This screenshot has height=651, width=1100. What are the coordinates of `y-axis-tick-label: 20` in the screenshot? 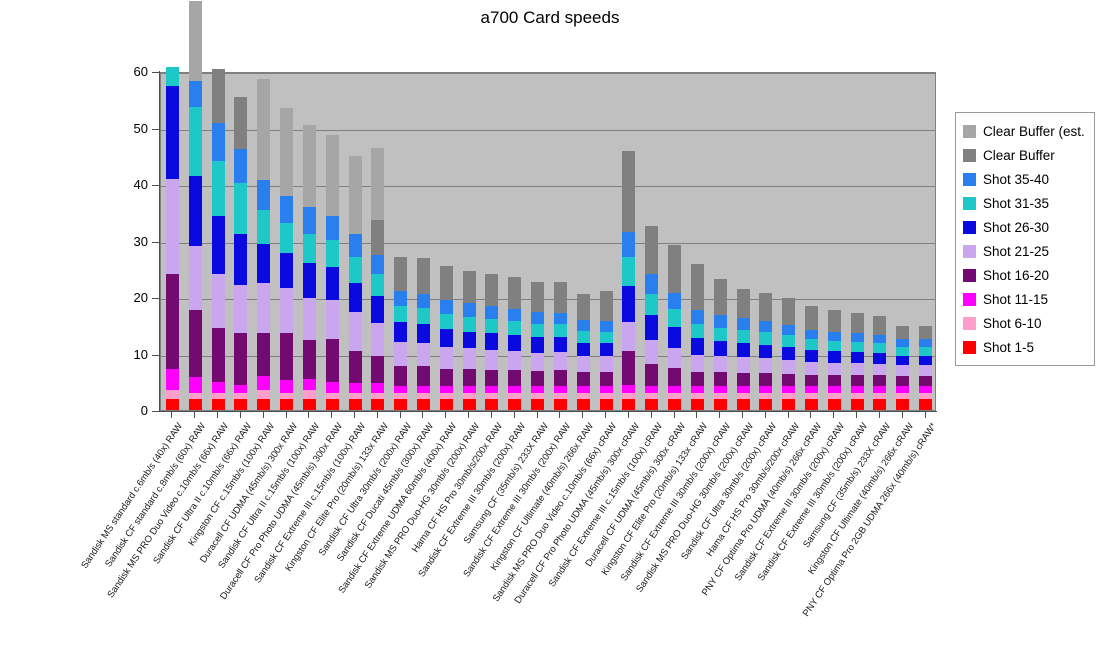 It's located at (140, 297).